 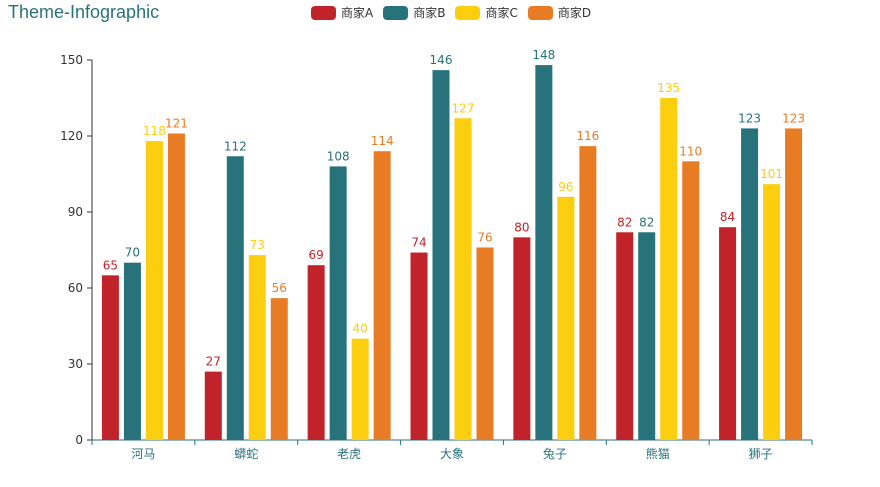 I want to click on data-label: 110, so click(x=690, y=151).